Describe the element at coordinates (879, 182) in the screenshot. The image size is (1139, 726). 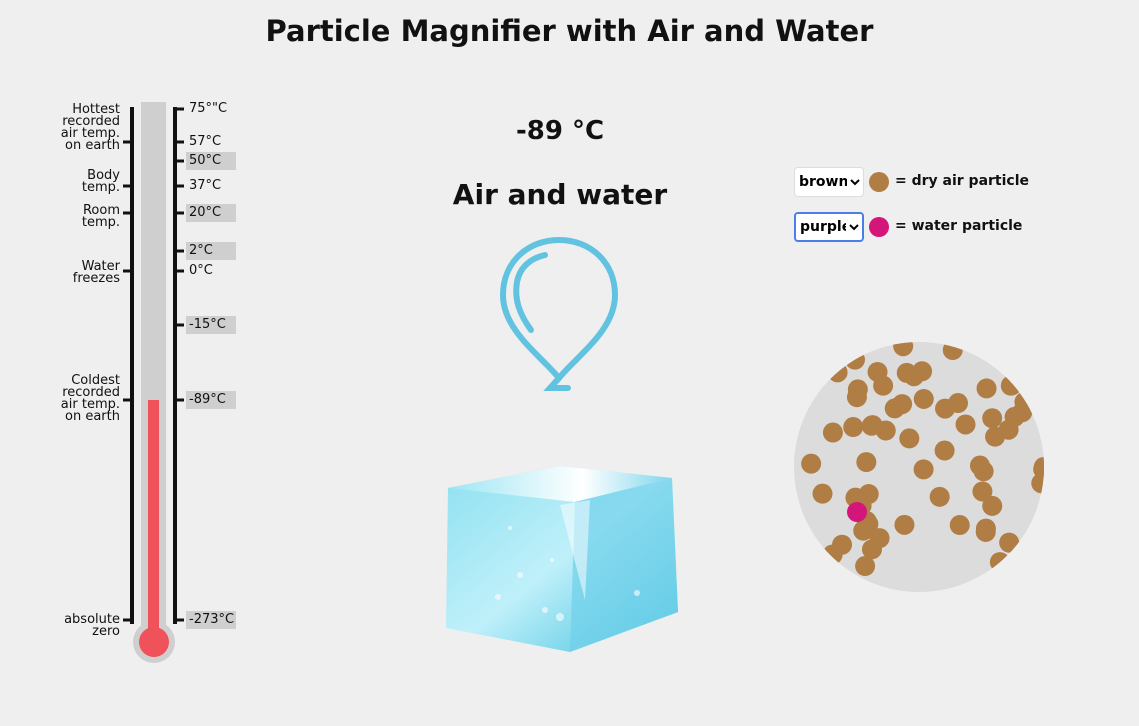
I see `air-swatch` at that location.